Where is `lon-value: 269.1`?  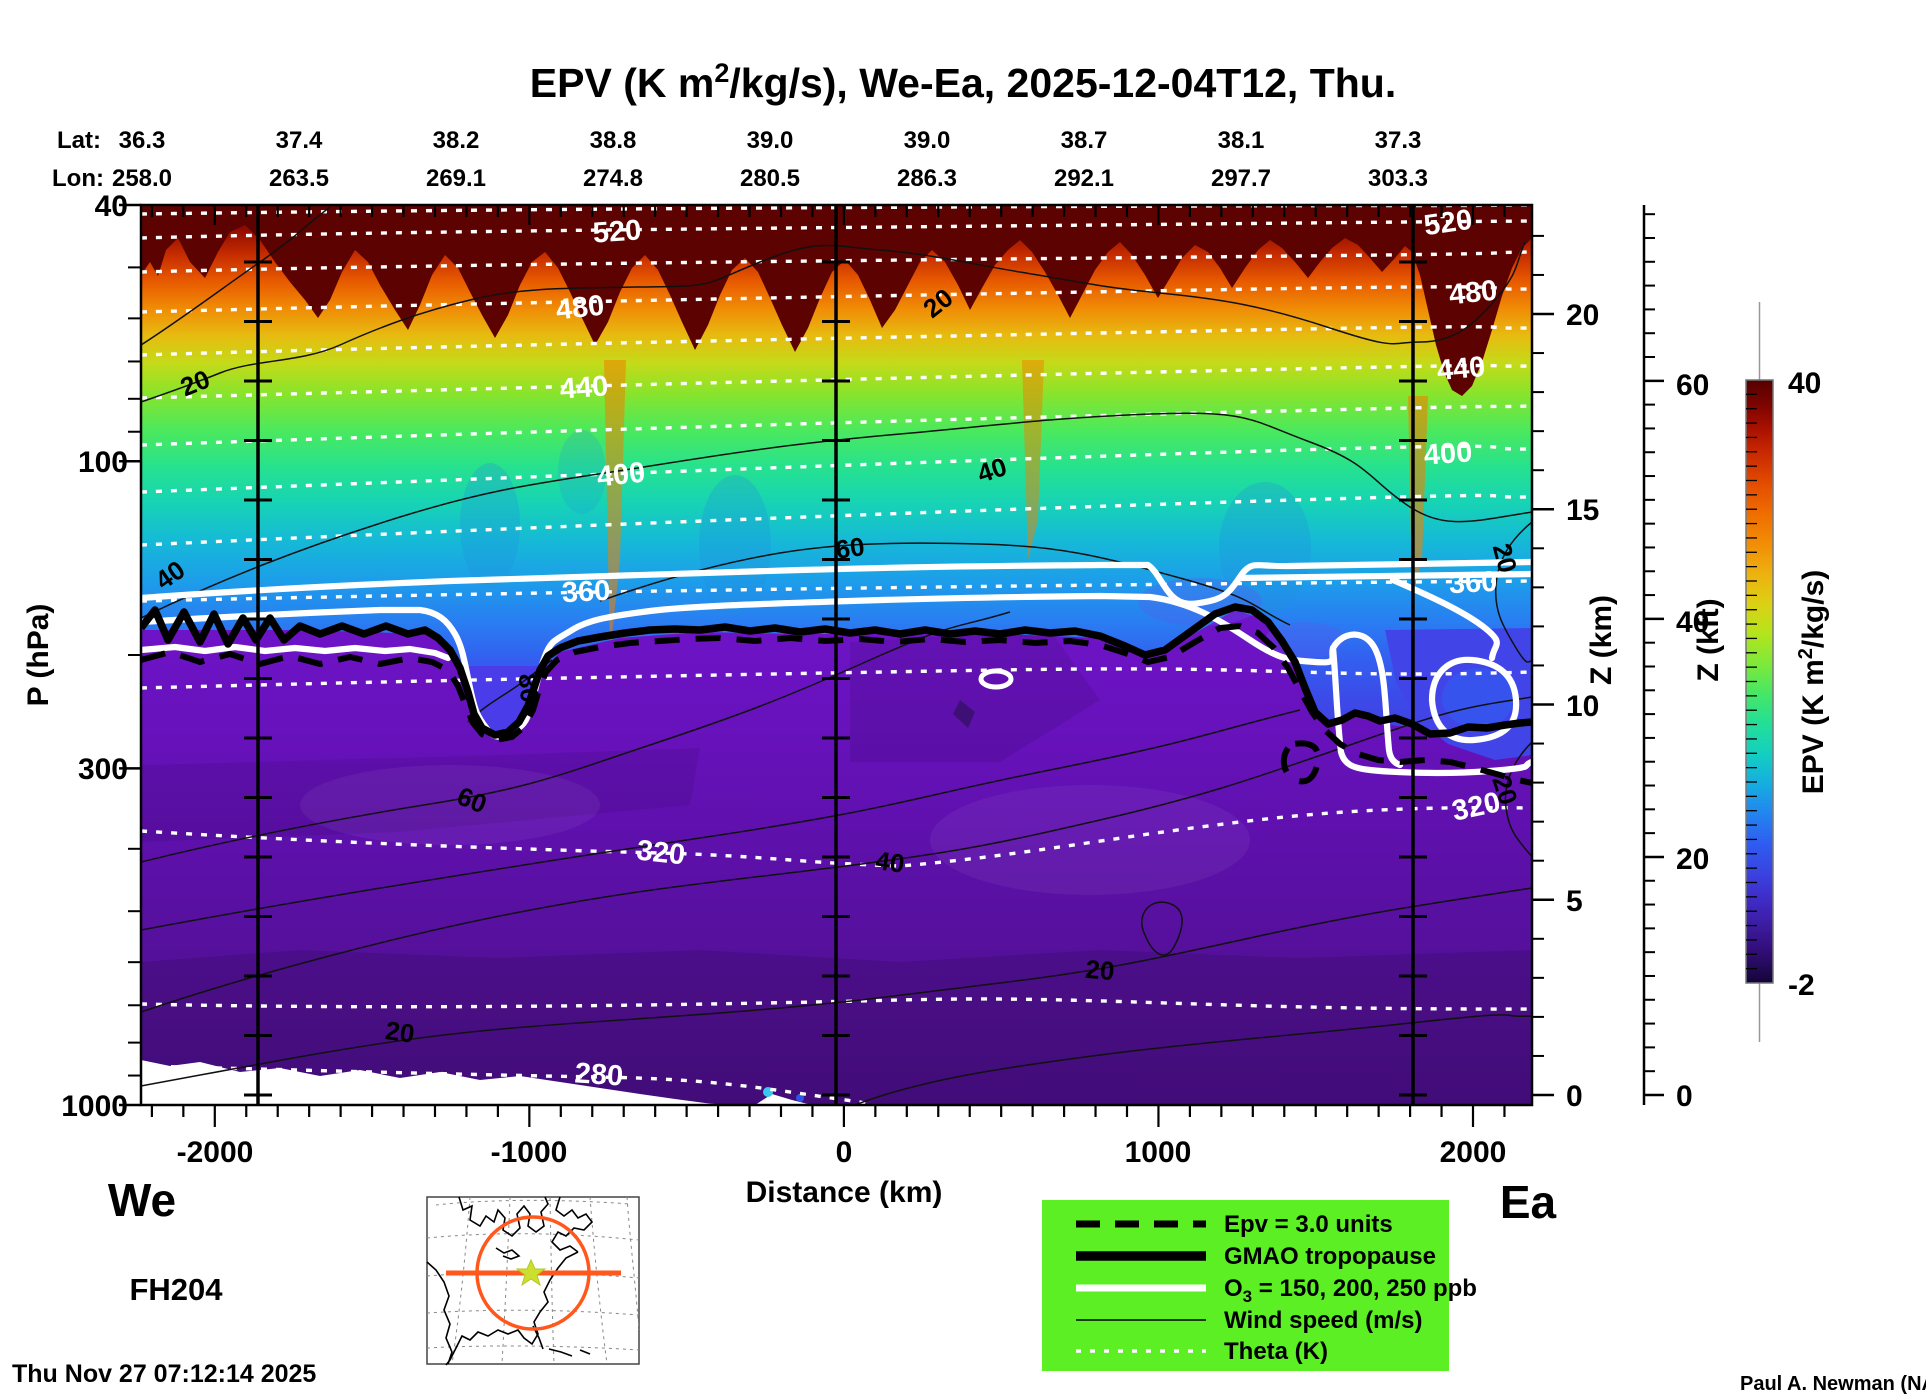
lon-value: 269.1 is located at coordinates (456, 178).